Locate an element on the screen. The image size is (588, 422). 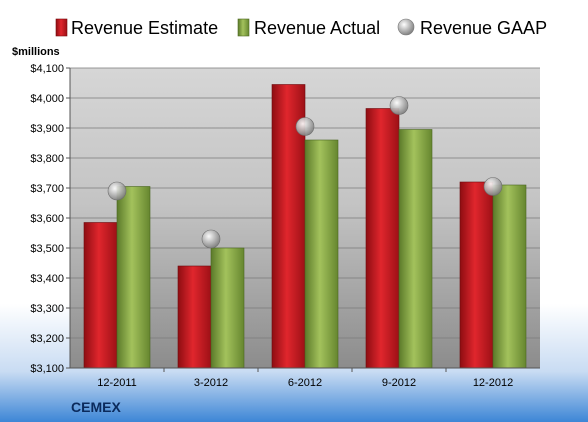
y-tick-label: $3,400 is located at coordinates (47, 279).